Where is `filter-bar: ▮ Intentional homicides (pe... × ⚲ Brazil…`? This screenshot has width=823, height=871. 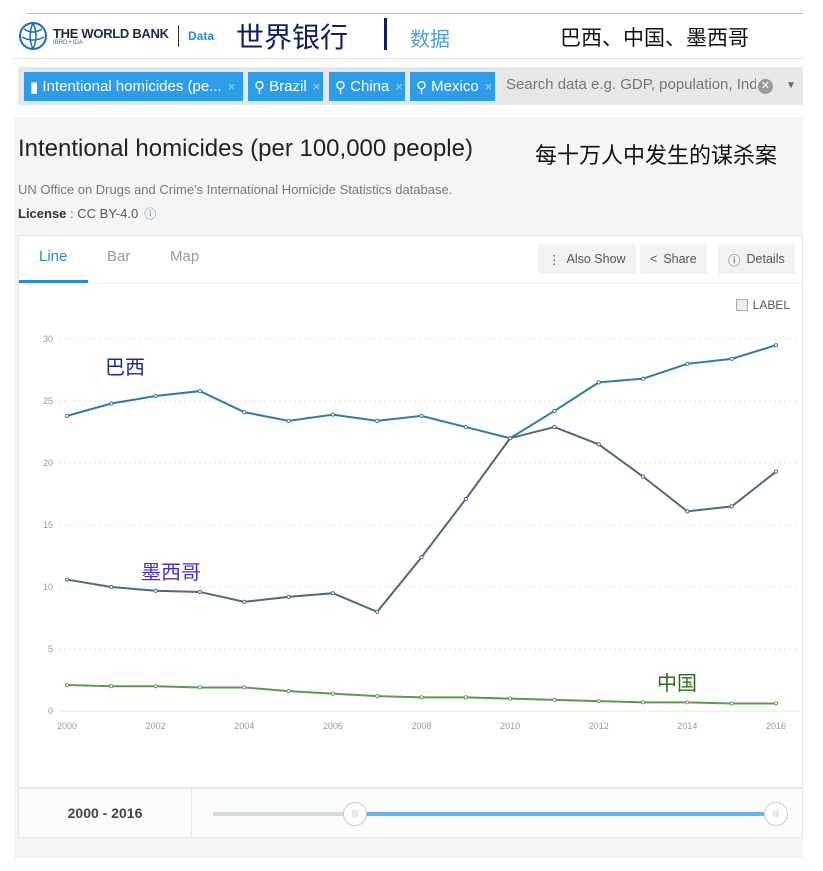
filter-bar: ▮ Intentional homicides (pe... × ⚲ Brazil… is located at coordinates (410, 86).